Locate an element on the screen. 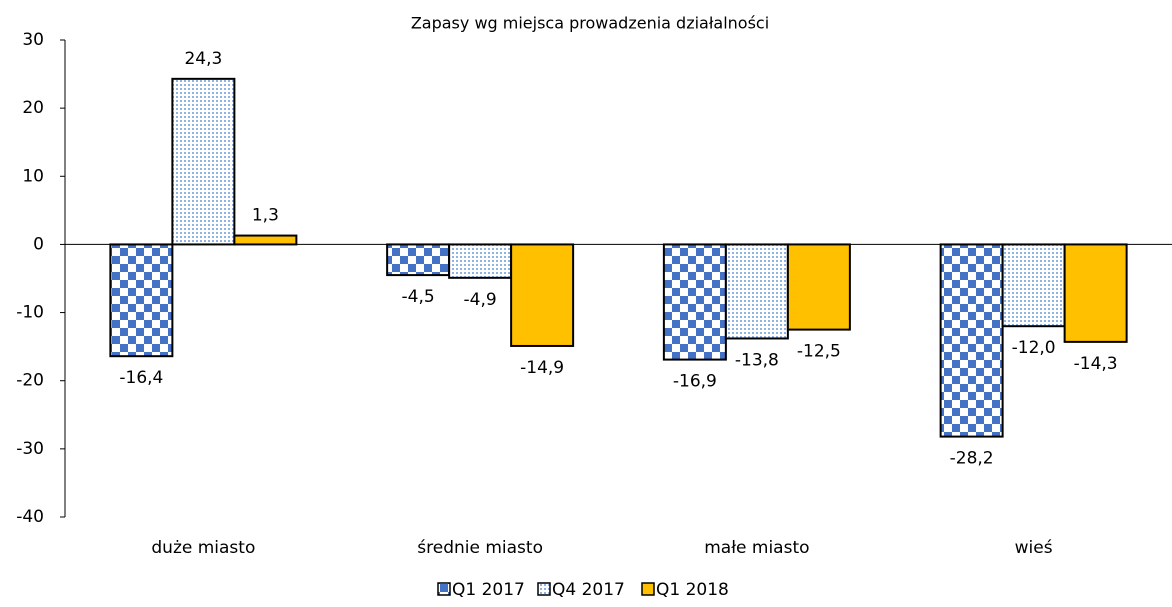 The height and width of the screenshot is (607, 1172). legend-label: Q4 2017 is located at coordinates (588, 590).